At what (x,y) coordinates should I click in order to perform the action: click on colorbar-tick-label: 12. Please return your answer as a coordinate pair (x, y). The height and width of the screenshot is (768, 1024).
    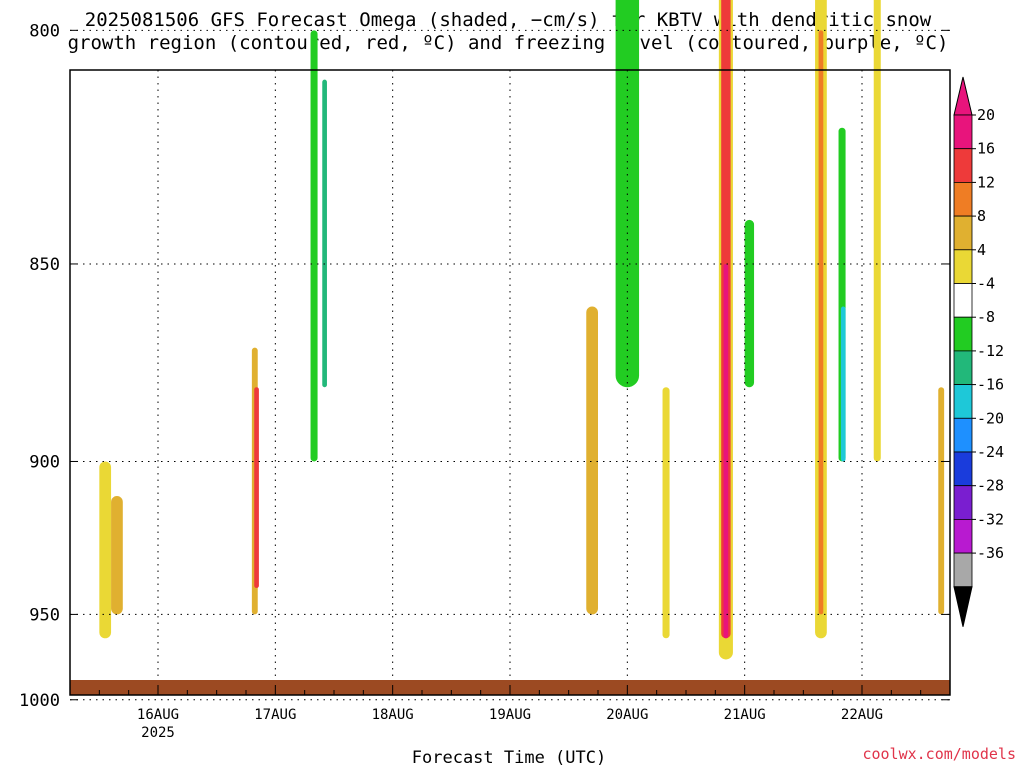
    Looking at the image, I should click on (986, 182).